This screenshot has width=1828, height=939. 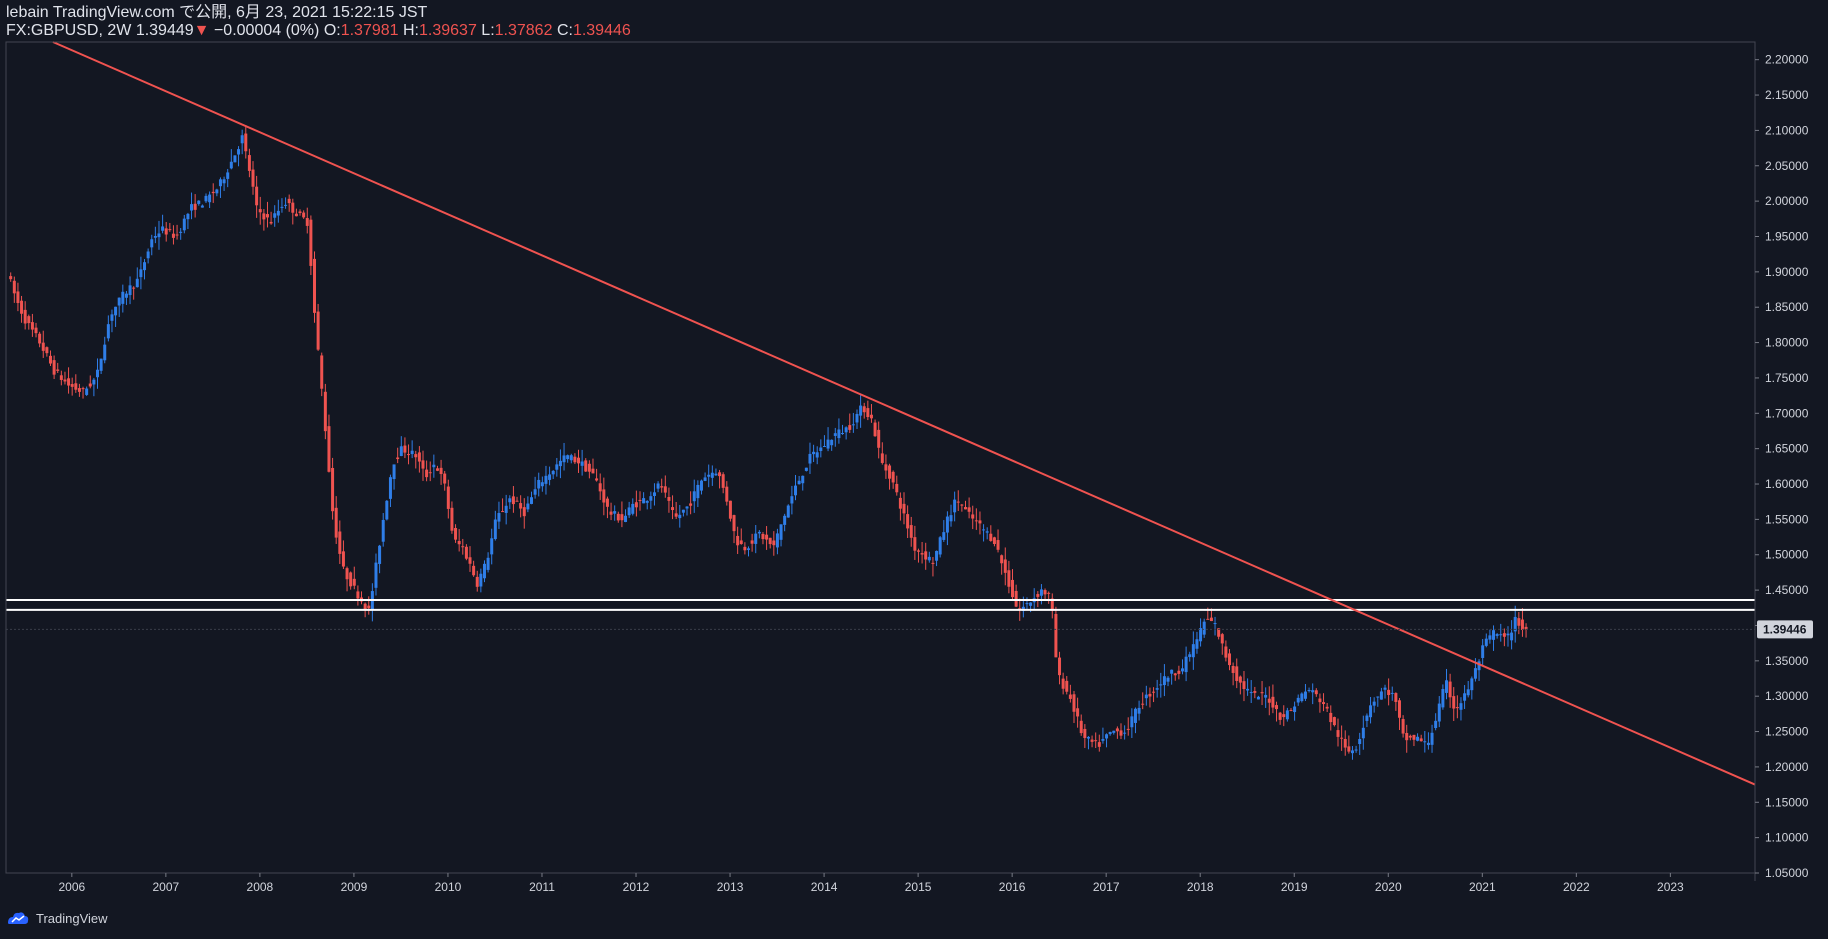 What do you see at coordinates (1787, 838) in the screenshot?
I see `y-tick-label: 1.10000` at bounding box center [1787, 838].